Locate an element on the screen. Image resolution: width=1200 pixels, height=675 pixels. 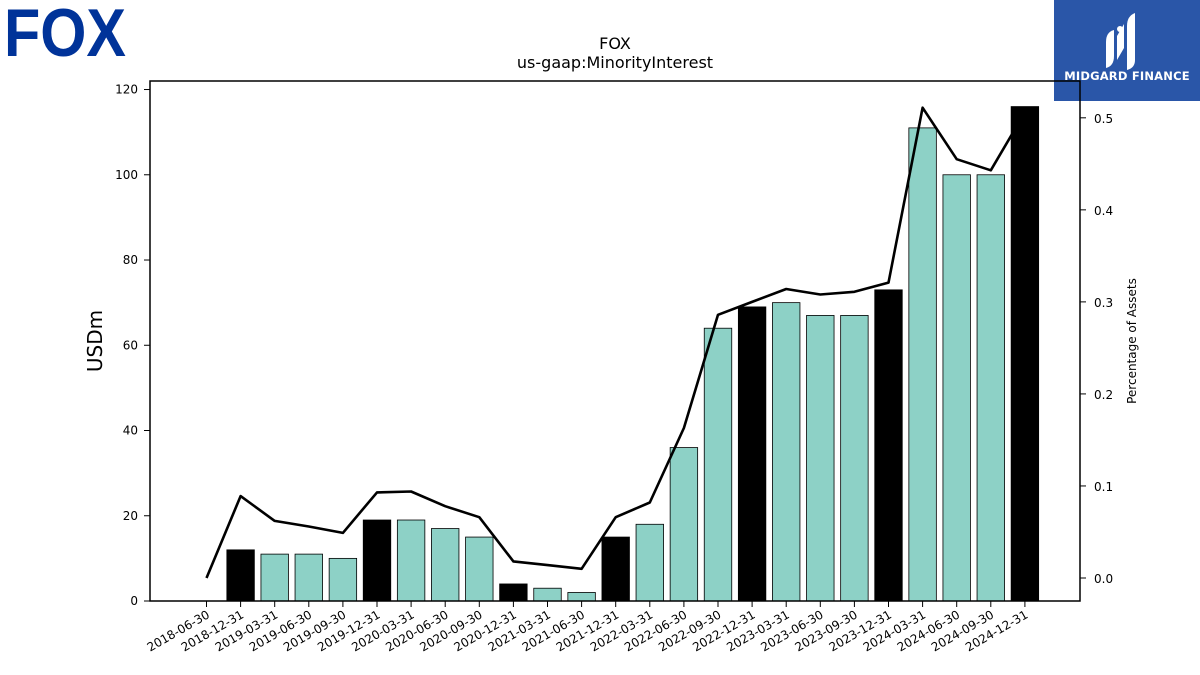
y-axis-label: USDm is located at coordinates (95, 341).